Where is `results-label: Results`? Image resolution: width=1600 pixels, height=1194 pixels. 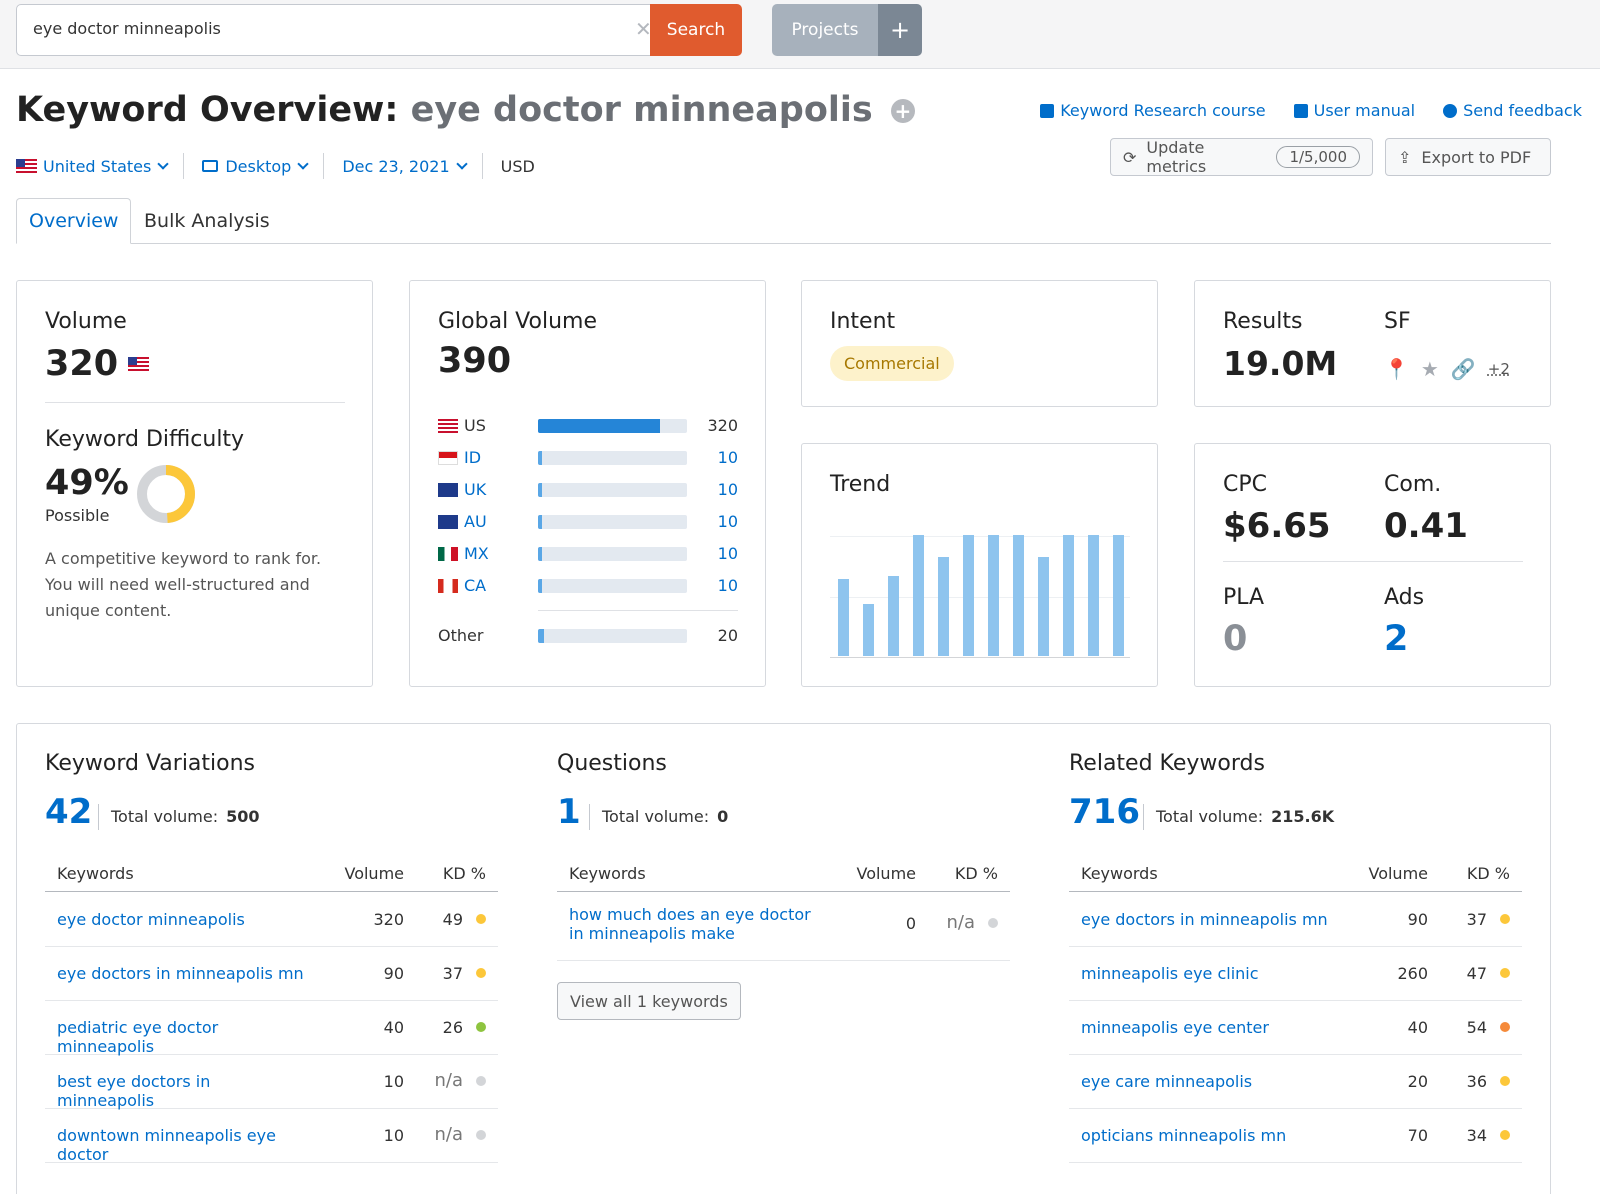 results-label: Results is located at coordinates (1263, 321).